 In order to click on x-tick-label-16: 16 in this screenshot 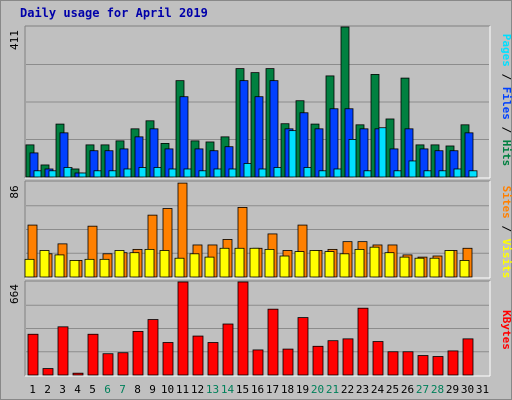, I will do `click(257, 389)`.